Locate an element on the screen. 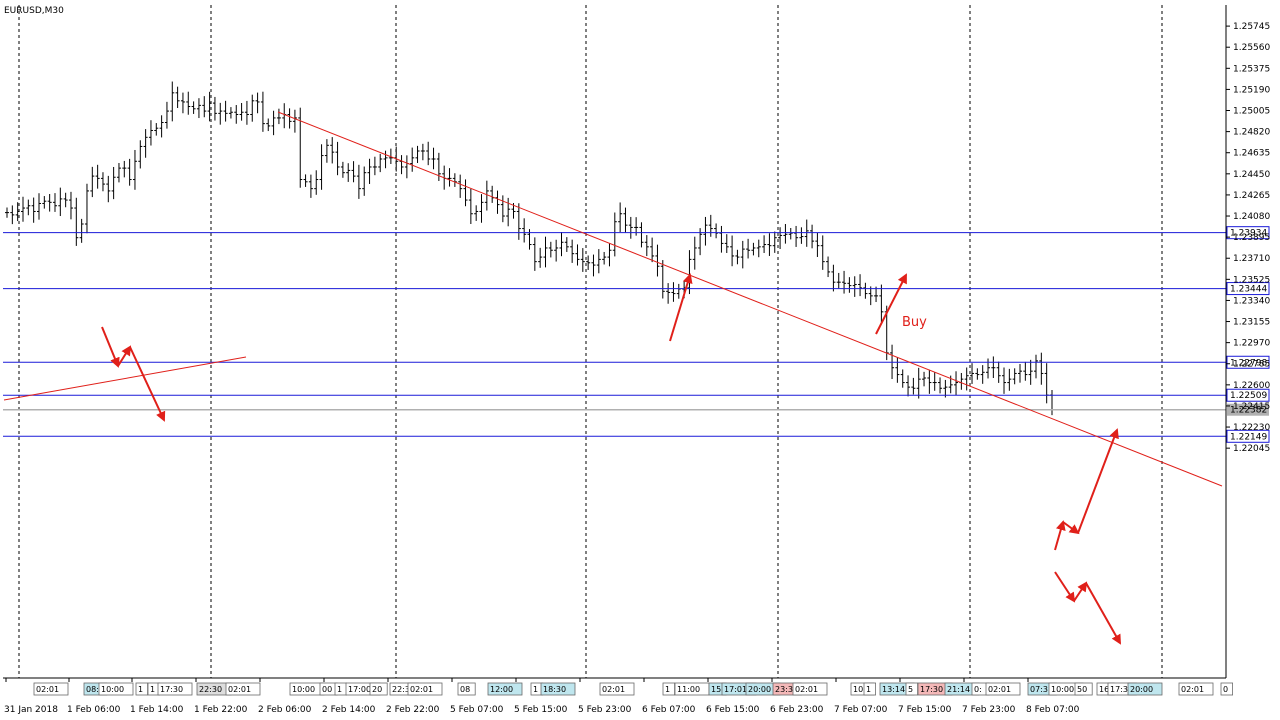  time-tag-17: 1 is located at coordinates (535, 689).